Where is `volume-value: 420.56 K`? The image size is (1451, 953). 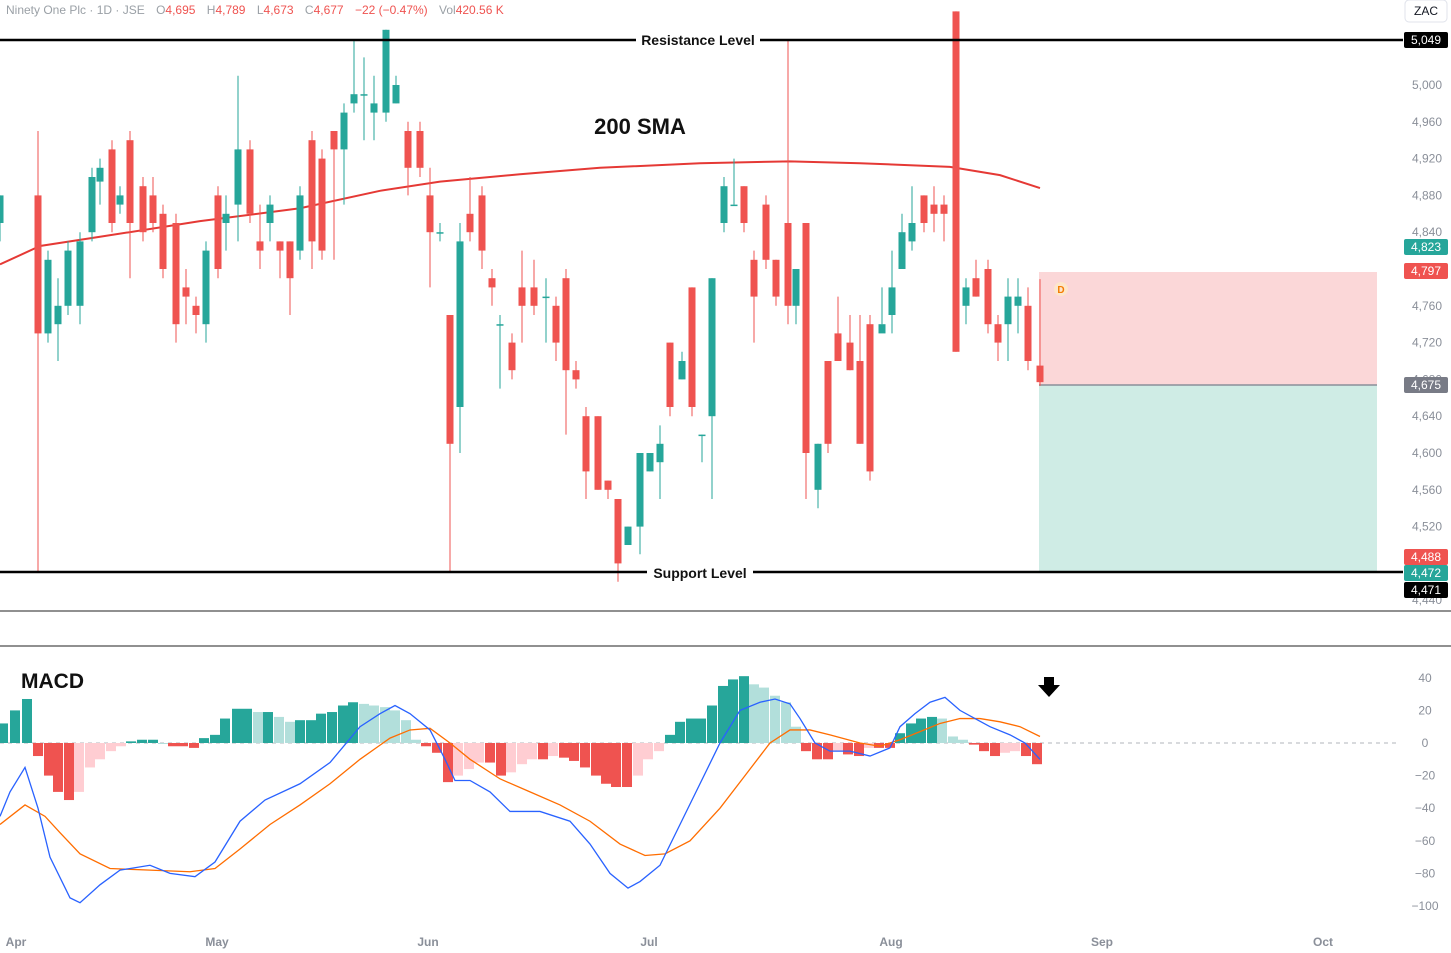 volume-value: 420.56 K is located at coordinates (480, 10).